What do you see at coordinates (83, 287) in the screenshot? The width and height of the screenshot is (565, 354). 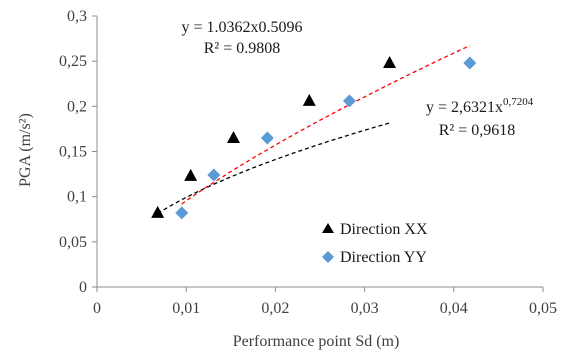 I see `y-tick-label: 0` at bounding box center [83, 287].